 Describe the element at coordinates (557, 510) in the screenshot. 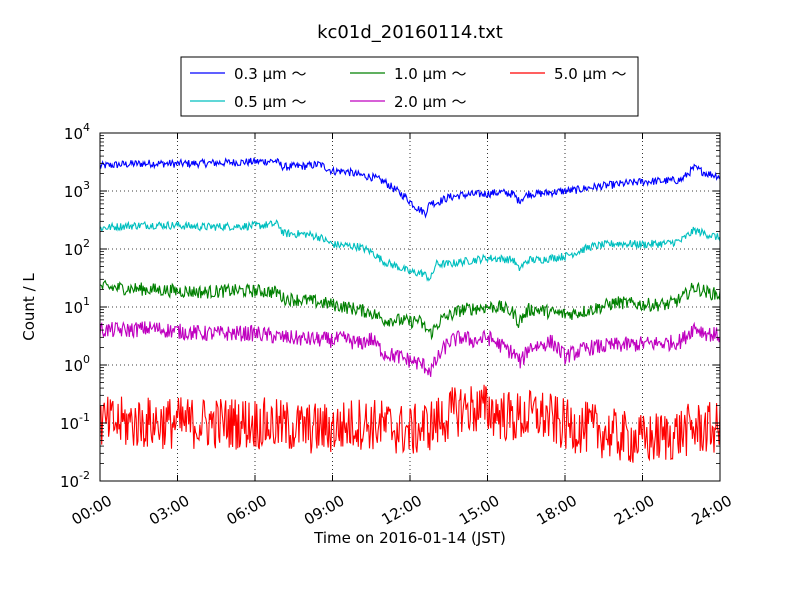

I see `x-tick-label: 18:00` at that location.